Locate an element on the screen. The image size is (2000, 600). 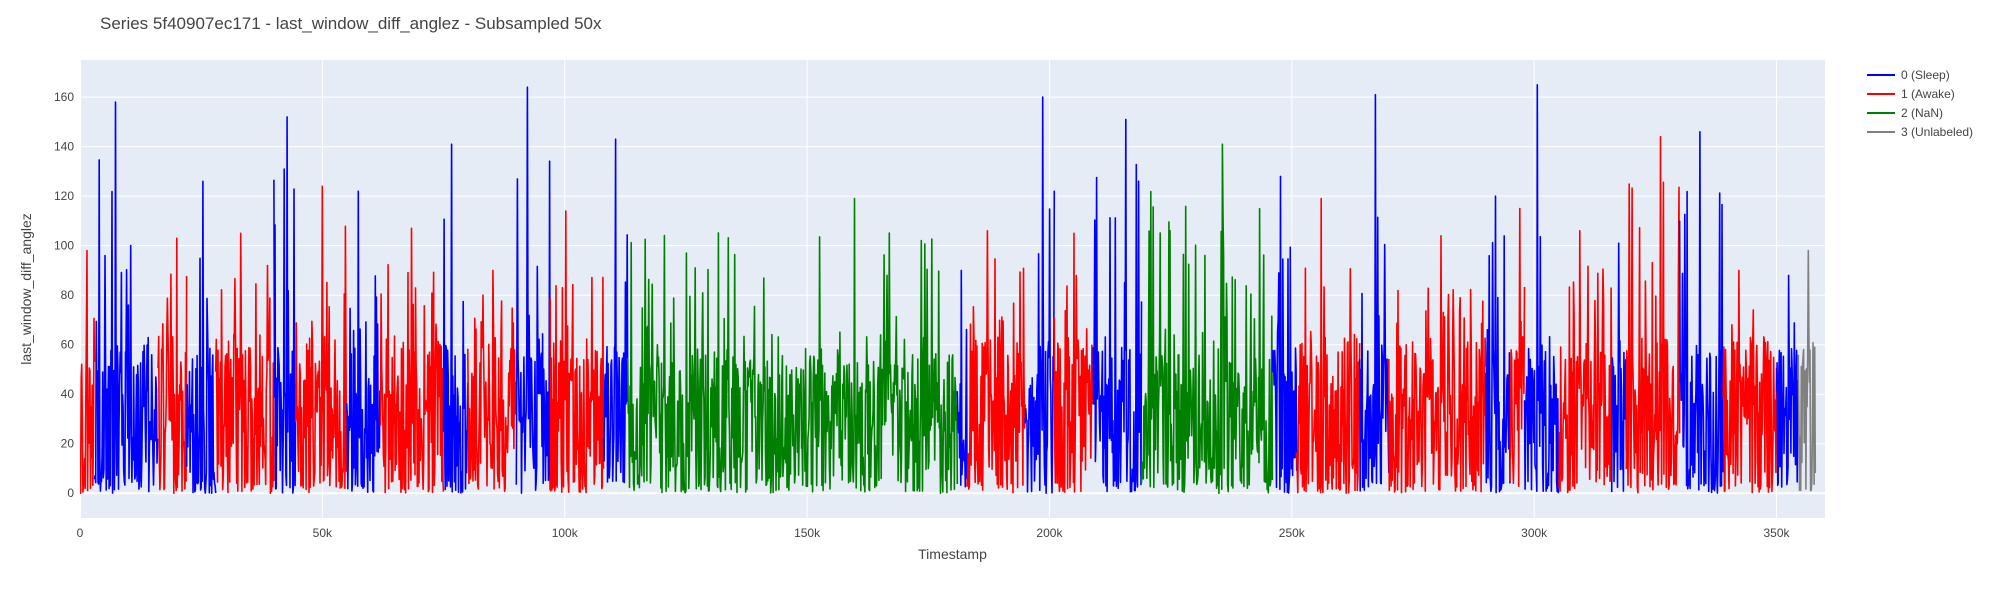
y-tick-label: 140 is located at coordinates (64, 147).